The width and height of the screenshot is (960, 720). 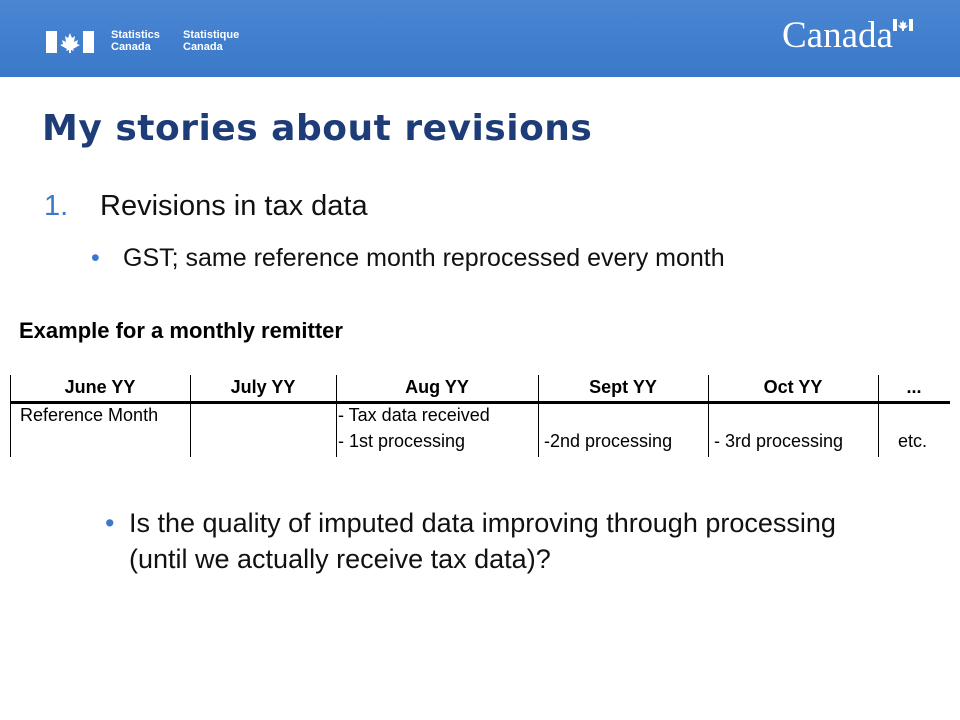 I want to click on canada-wordmark: Canada, so click(x=837, y=35).